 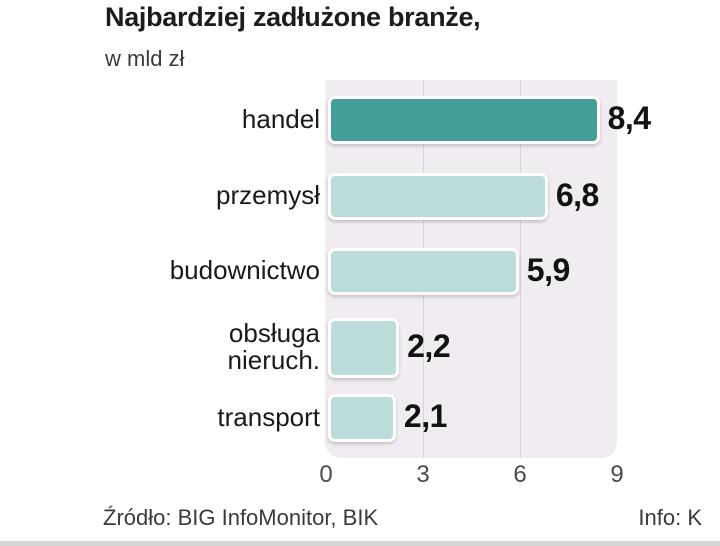 What do you see at coordinates (268, 416) in the screenshot?
I see `bar-category-label: transport` at bounding box center [268, 416].